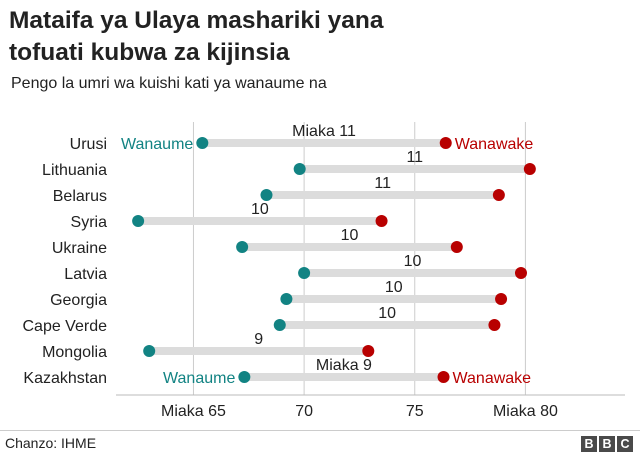  Describe the element at coordinates (529, 169) in the screenshot. I see `female-dot-lithuania` at that location.